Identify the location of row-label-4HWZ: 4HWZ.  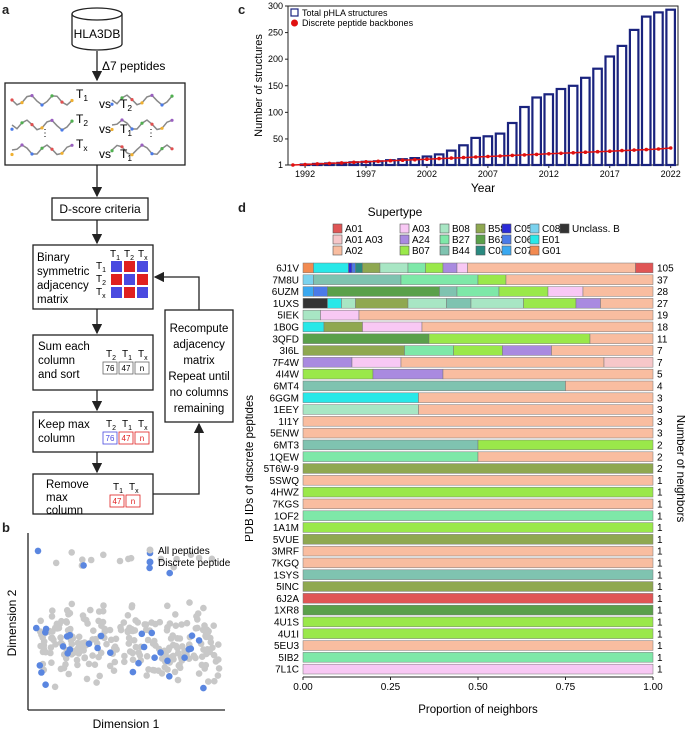
(285, 493).